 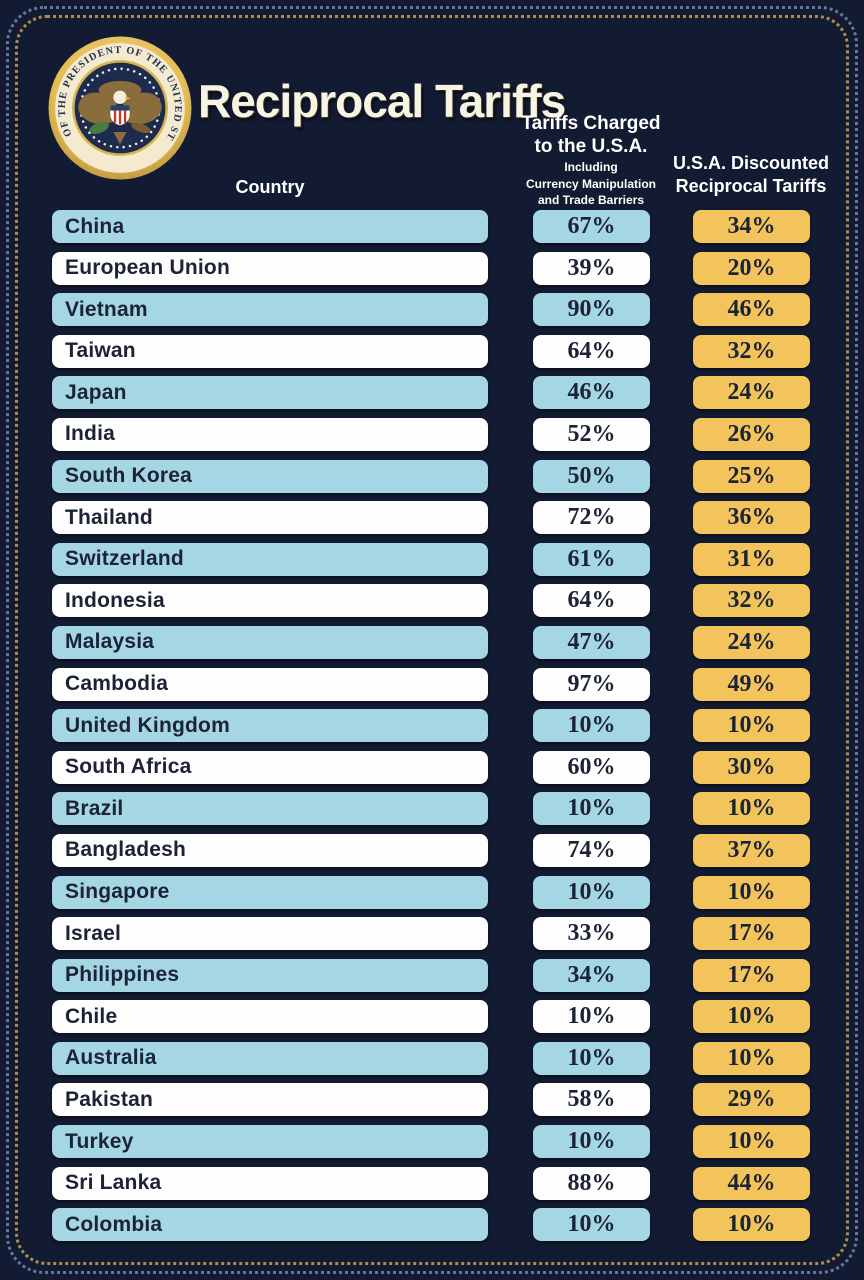 I want to click on country-label: India, so click(x=270, y=434).